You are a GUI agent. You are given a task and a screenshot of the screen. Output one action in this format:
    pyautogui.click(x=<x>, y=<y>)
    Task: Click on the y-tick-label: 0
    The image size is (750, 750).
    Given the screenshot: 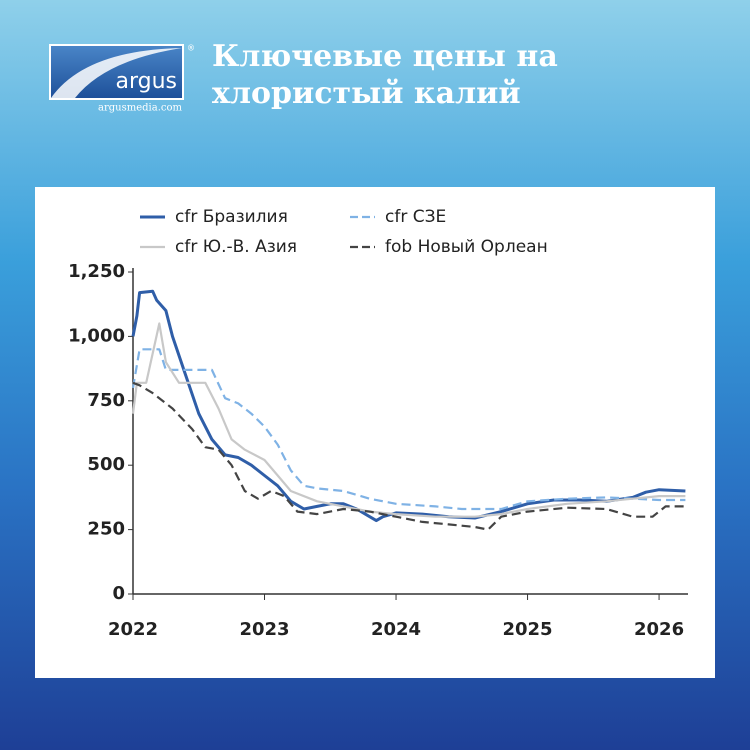 What is the action you would take?
    pyautogui.click(x=118, y=593)
    